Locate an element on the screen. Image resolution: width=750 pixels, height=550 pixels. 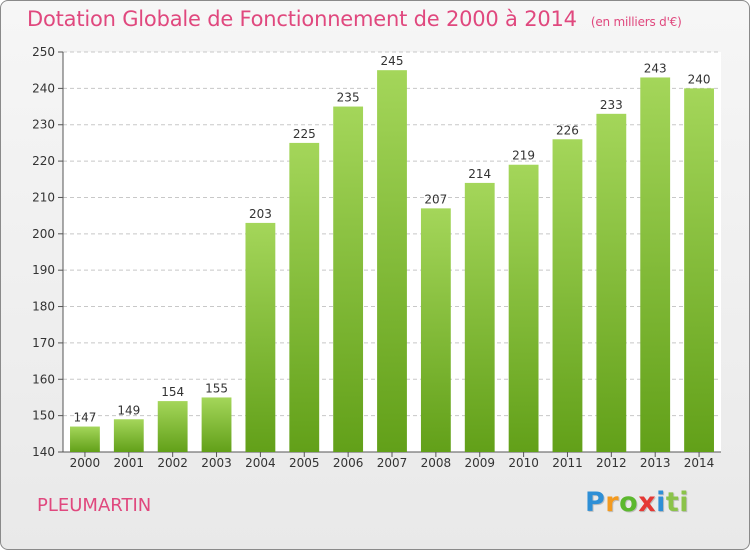
x-tick-label: 2013 is located at coordinates (655, 463).